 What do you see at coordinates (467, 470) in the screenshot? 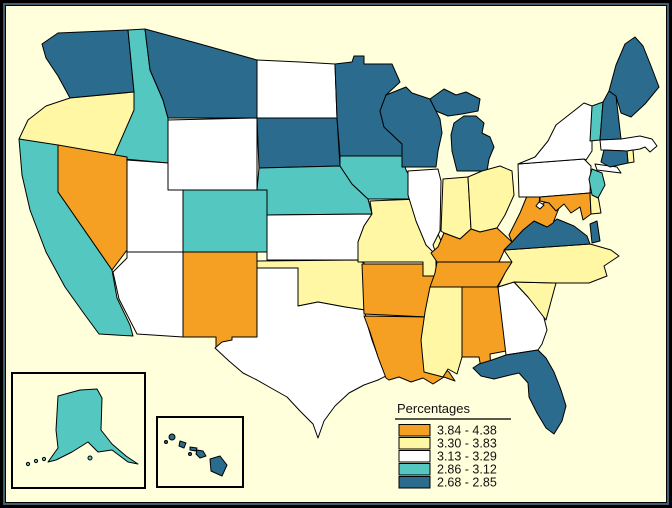
I see `legend-label-4: 2.86 - 3.12` at bounding box center [467, 470].